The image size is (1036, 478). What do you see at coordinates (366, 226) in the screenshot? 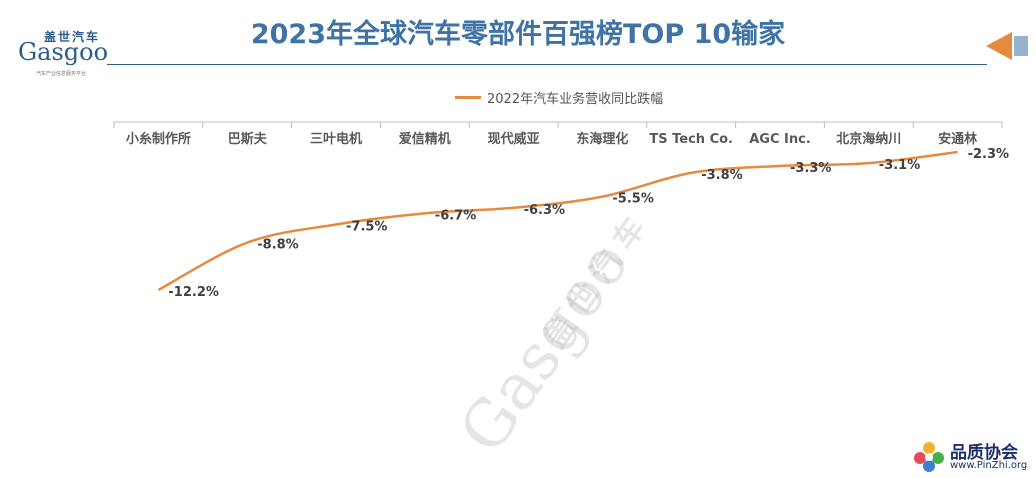
I see `data-label: -7.5%` at bounding box center [366, 226].